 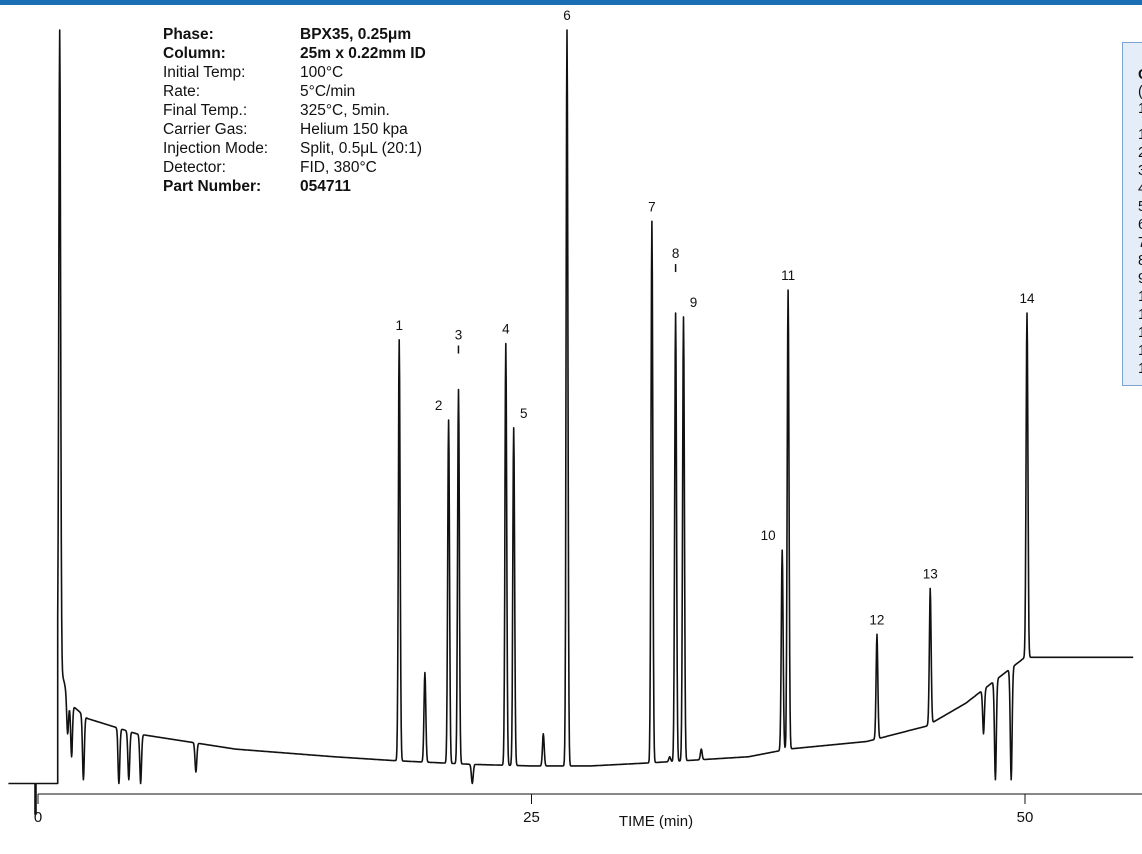 What do you see at coordinates (1140, 261) in the screenshot?
I see `legend-fragment: 8` at bounding box center [1140, 261].